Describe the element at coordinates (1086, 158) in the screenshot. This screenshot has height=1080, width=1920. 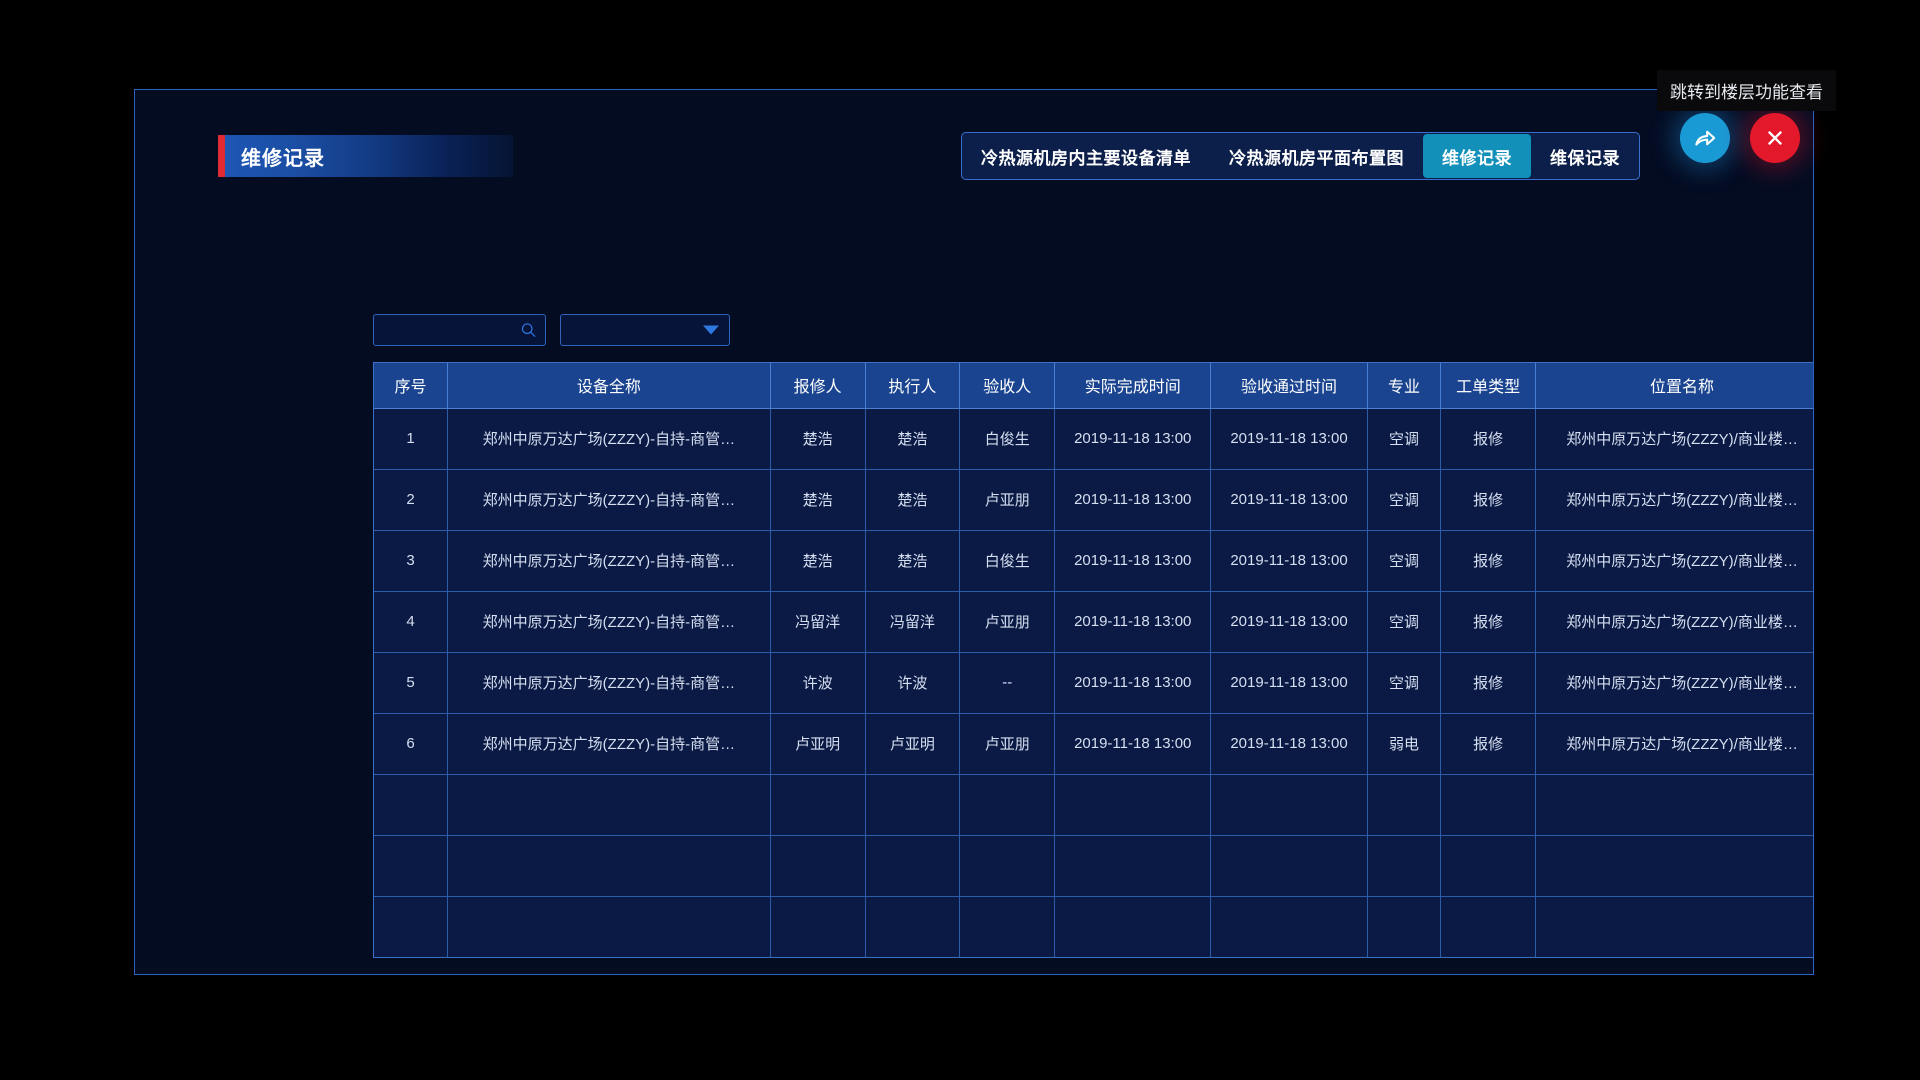
I see `tab-equipment-list: 冷热源机房内主要设备清单` at that location.